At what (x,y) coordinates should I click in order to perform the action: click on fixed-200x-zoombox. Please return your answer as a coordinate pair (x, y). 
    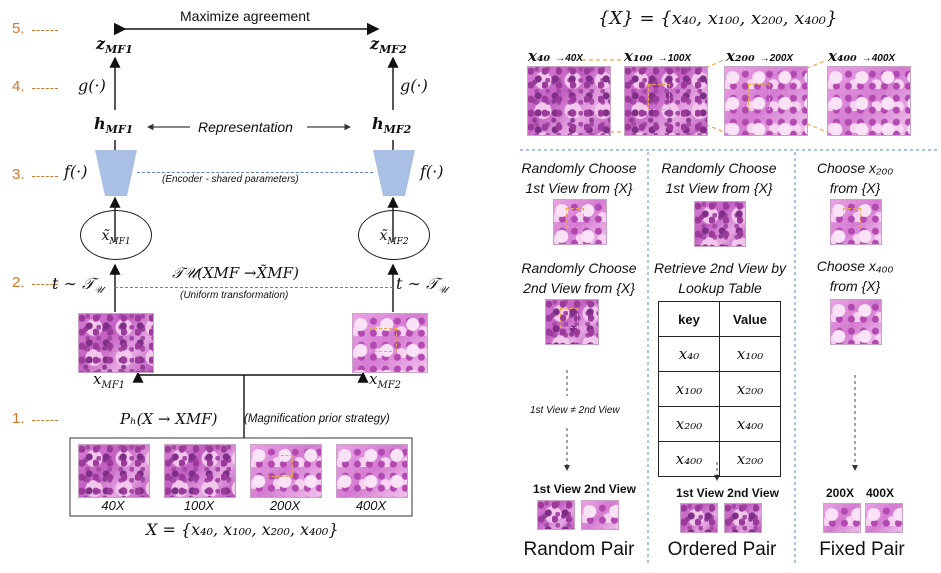
    Looking at the image, I should click on (852, 218).